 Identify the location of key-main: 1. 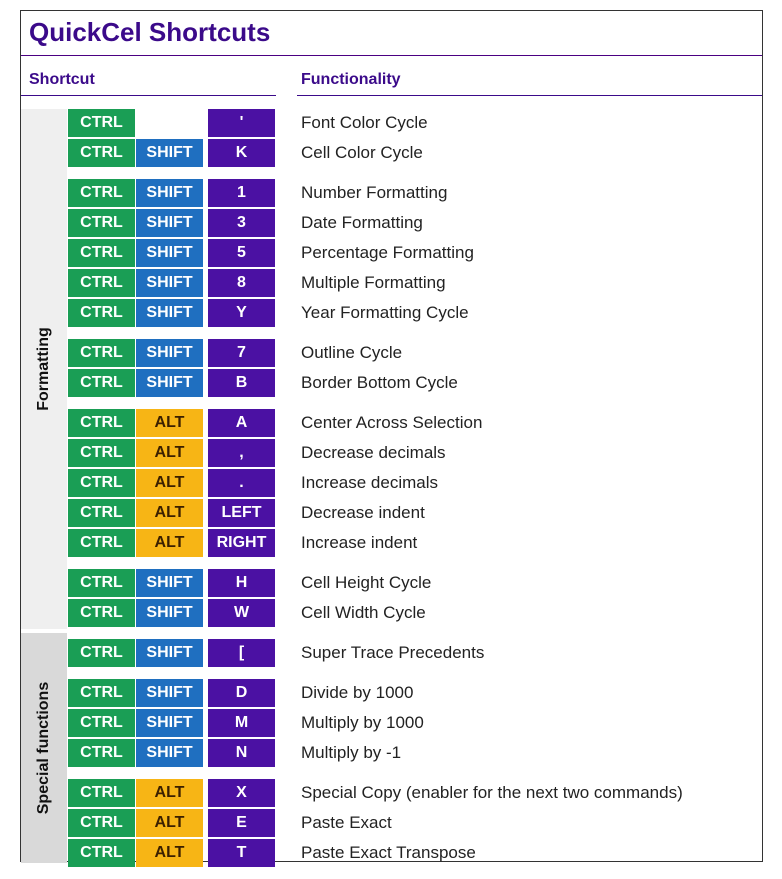
(241, 193).